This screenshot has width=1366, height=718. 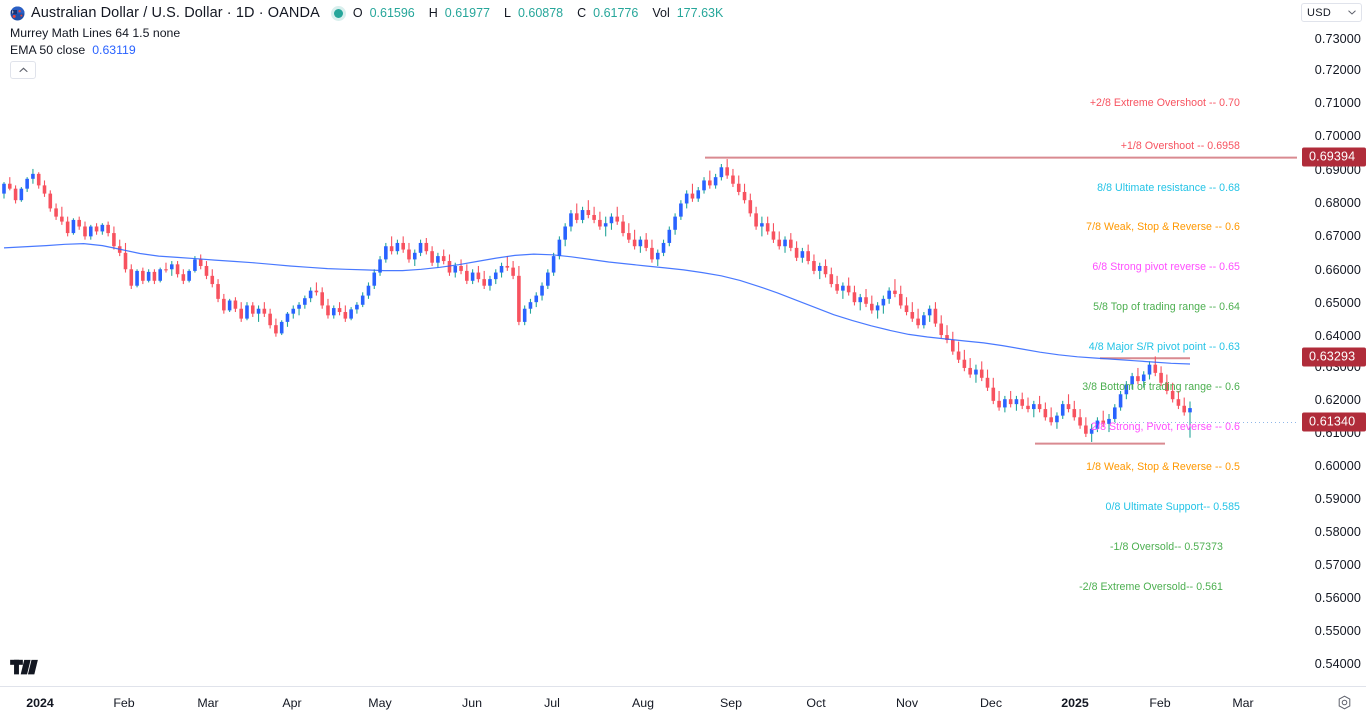 I want to click on currency-value: USD, so click(x=1319, y=12).